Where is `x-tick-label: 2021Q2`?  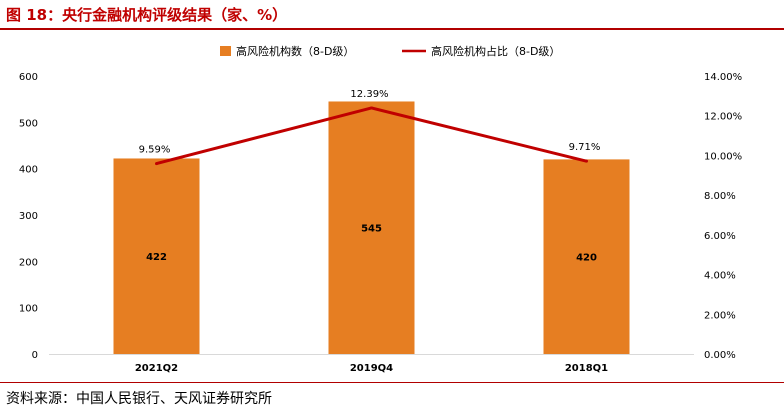 x-tick-label: 2021Q2 is located at coordinates (156, 368).